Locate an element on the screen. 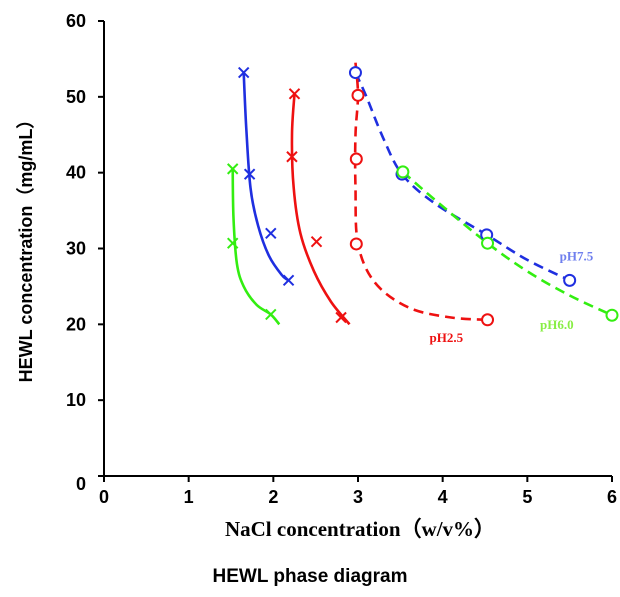 This screenshot has height=597, width=620. series-label-pH2.5: pH2.5 is located at coordinates (447, 337).